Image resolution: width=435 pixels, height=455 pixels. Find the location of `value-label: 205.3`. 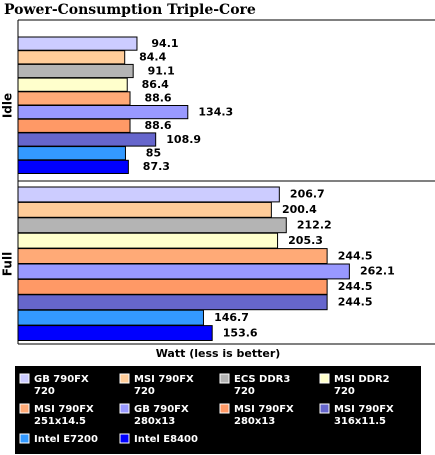

value-label: 205.3 is located at coordinates (305, 240).